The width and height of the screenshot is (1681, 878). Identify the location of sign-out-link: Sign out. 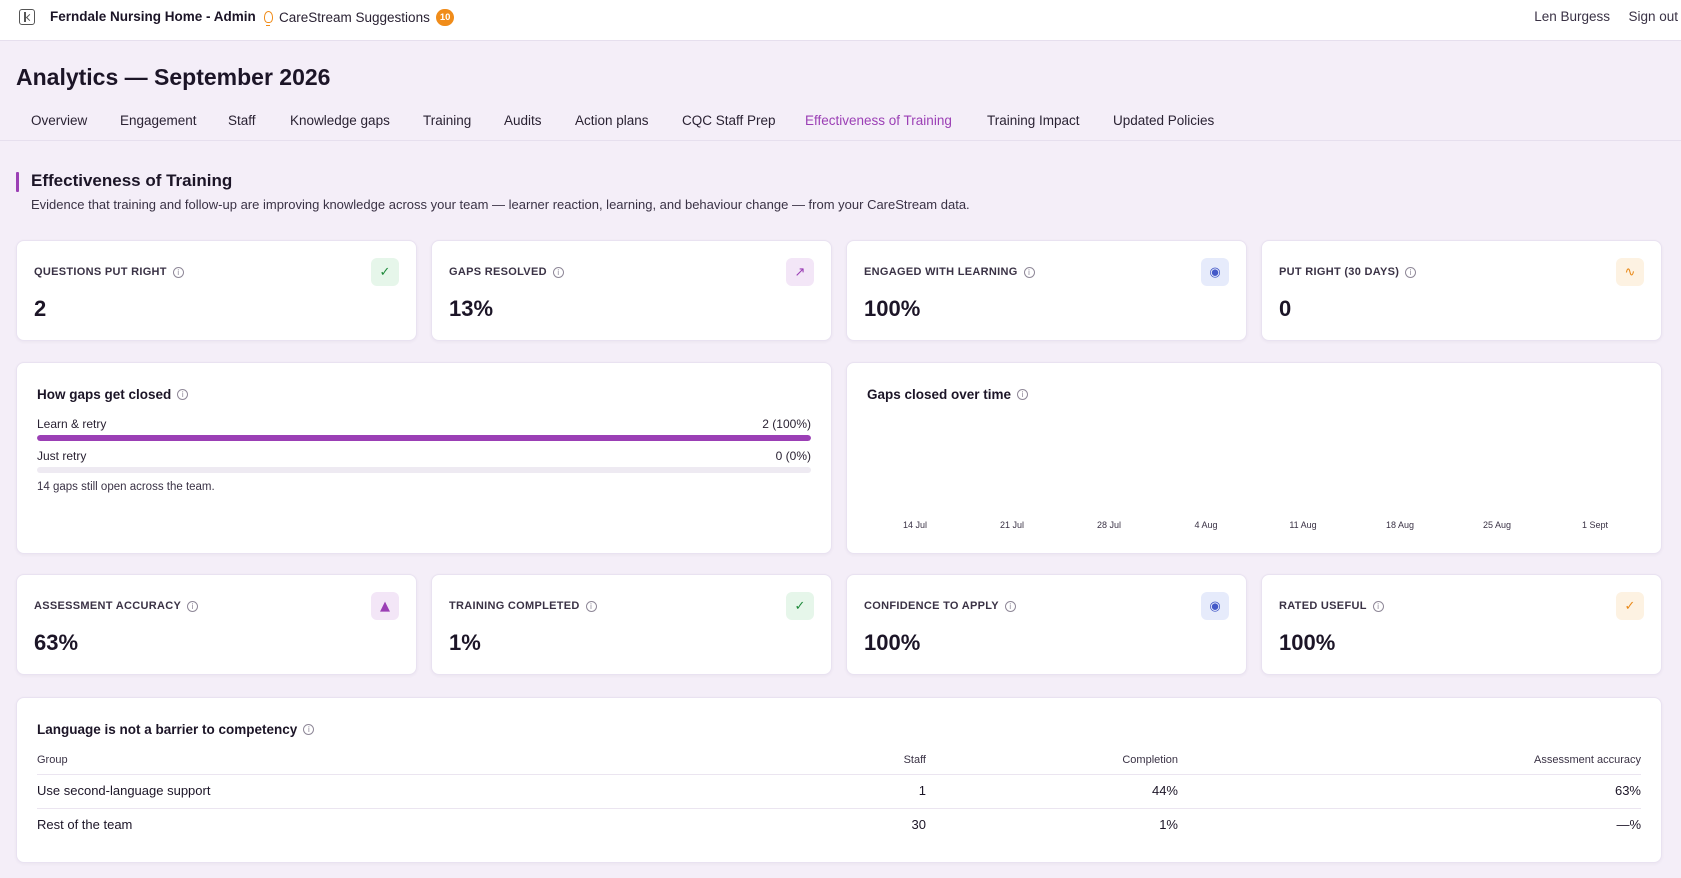
(1653, 16).